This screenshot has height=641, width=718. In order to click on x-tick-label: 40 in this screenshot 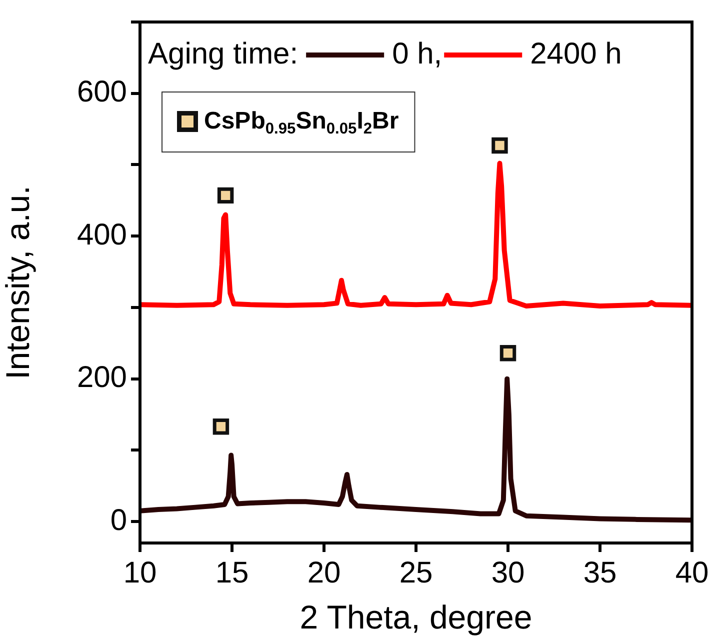, I will do `click(692, 573)`.